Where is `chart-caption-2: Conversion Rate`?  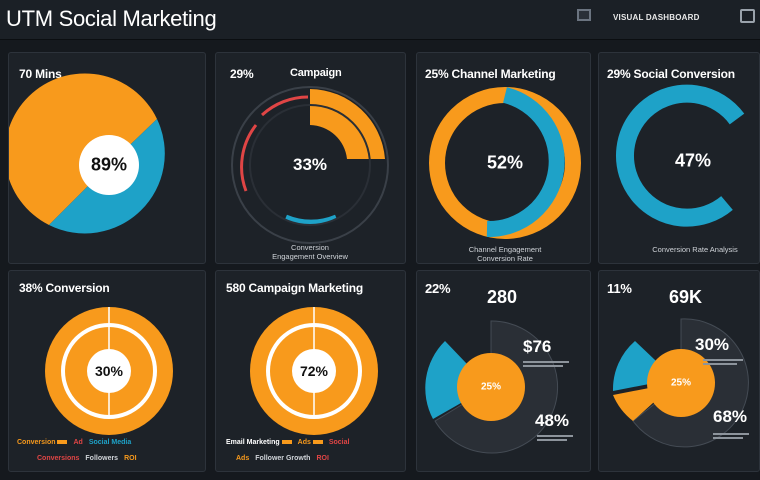
chart-caption-2: Conversion Rate is located at coordinates (505, 258).